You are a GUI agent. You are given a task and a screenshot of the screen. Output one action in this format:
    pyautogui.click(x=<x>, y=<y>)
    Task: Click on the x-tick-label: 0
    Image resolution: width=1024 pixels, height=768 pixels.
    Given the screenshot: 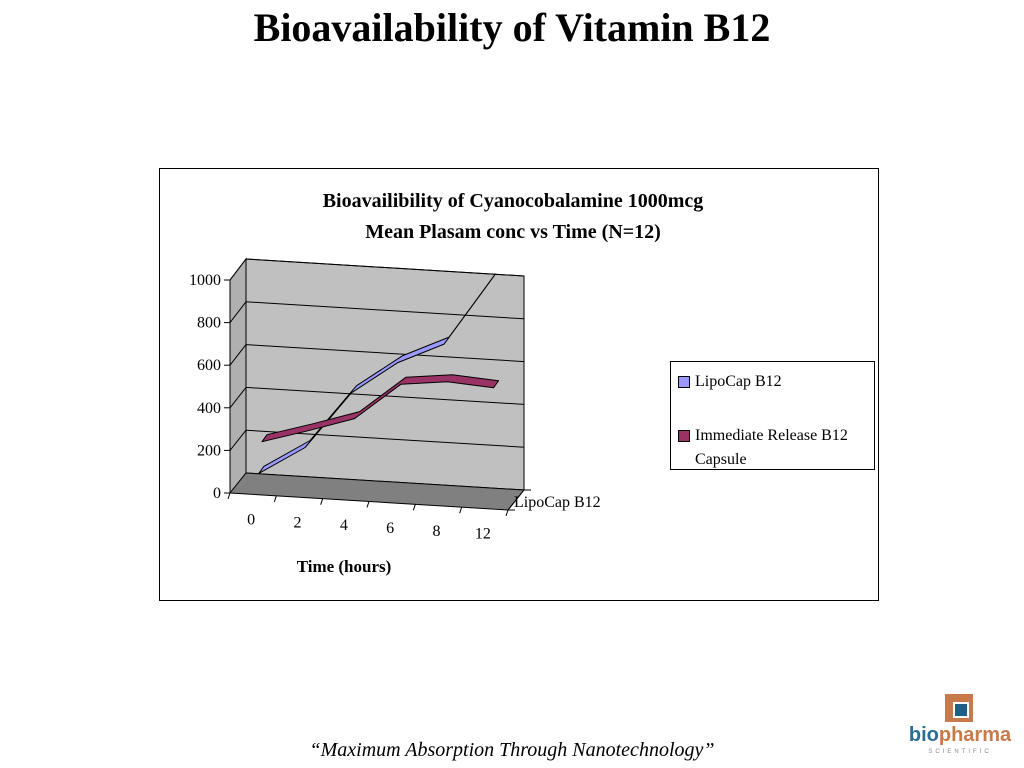 What is the action you would take?
    pyautogui.click(x=251, y=519)
    